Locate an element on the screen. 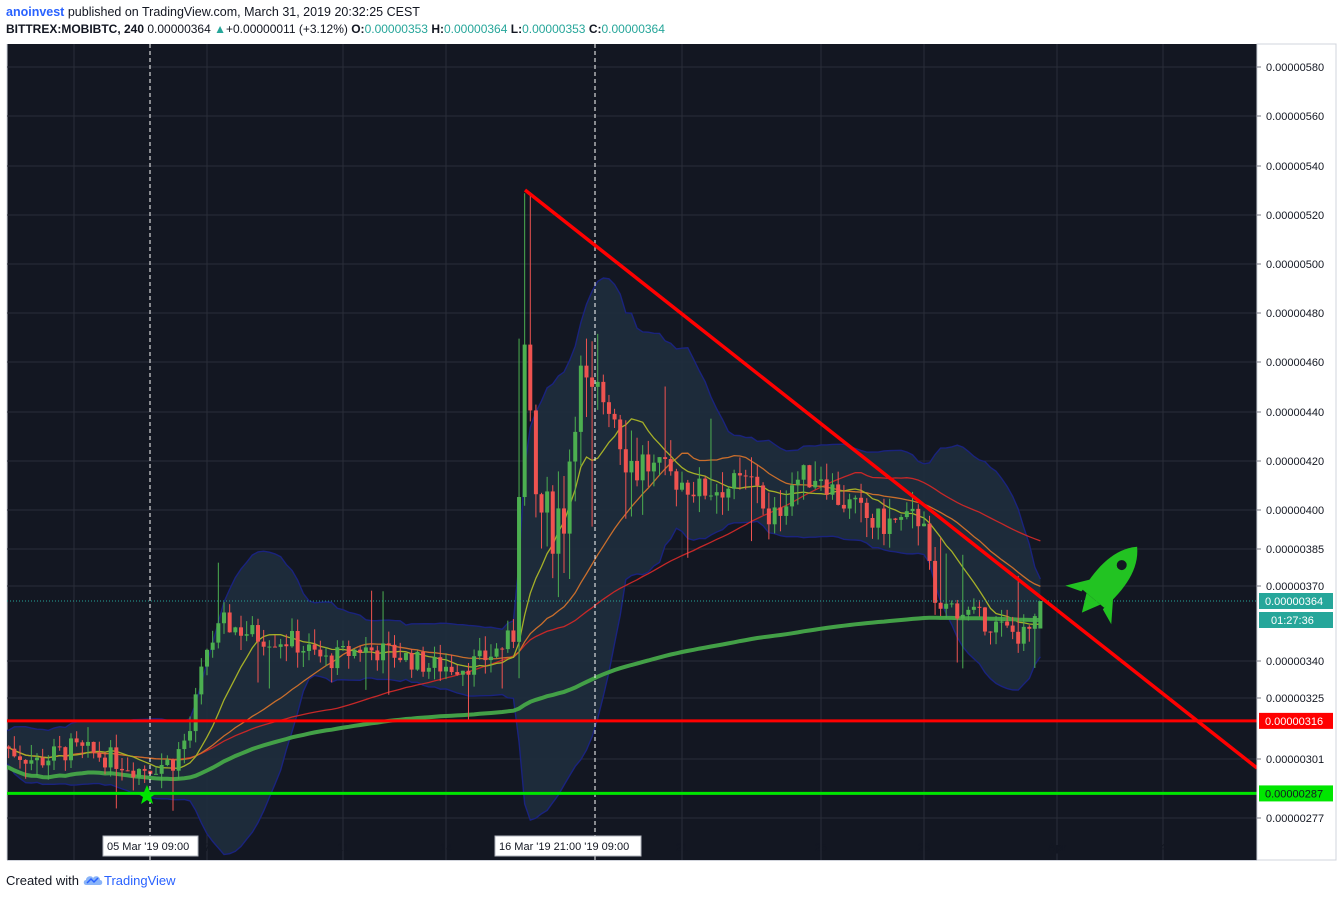  red-support-tag: 0.00000316 is located at coordinates (1294, 722).